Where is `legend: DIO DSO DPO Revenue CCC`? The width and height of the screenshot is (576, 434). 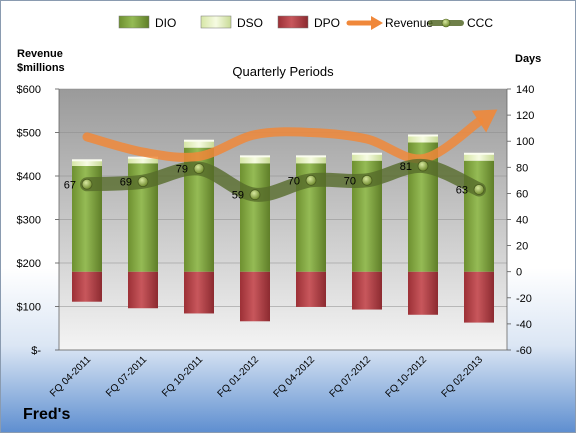 legend: DIO DSO DPO Revenue CCC is located at coordinates (305, 22).